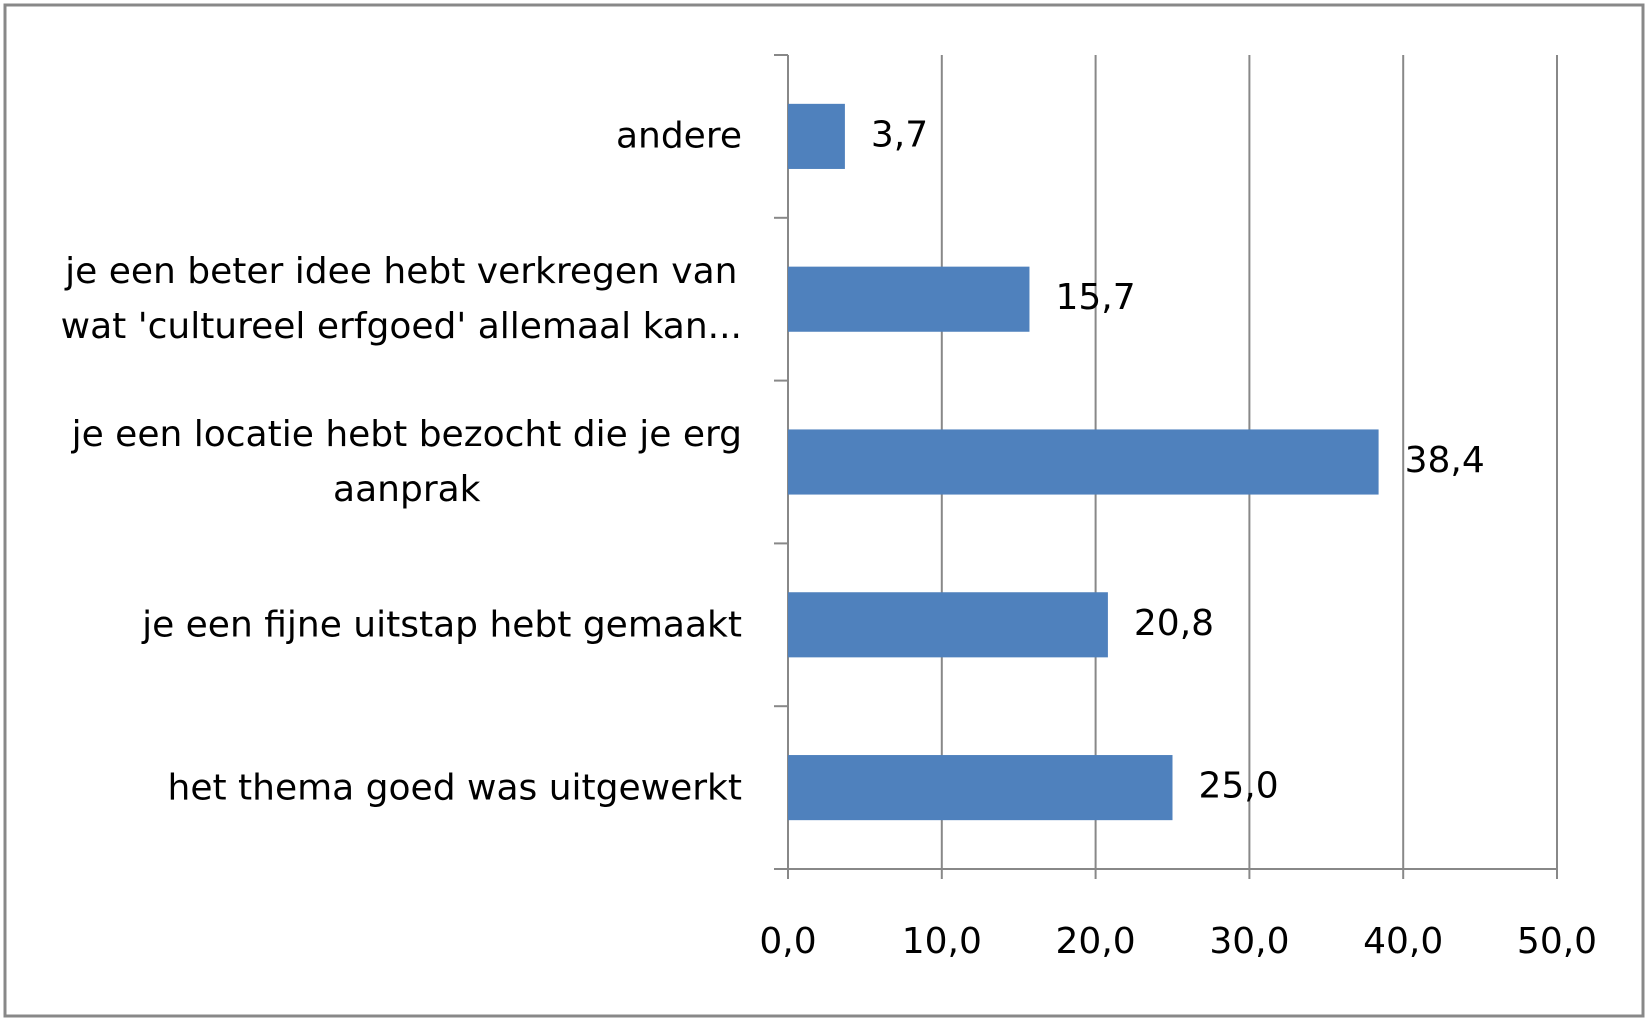 Image resolution: width=1648 pixels, height=1021 pixels. What do you see at coordinates (1403, 941) in the screenshot?
I see `x-tick-label: 40,0` at bounding box center [1403, 941].